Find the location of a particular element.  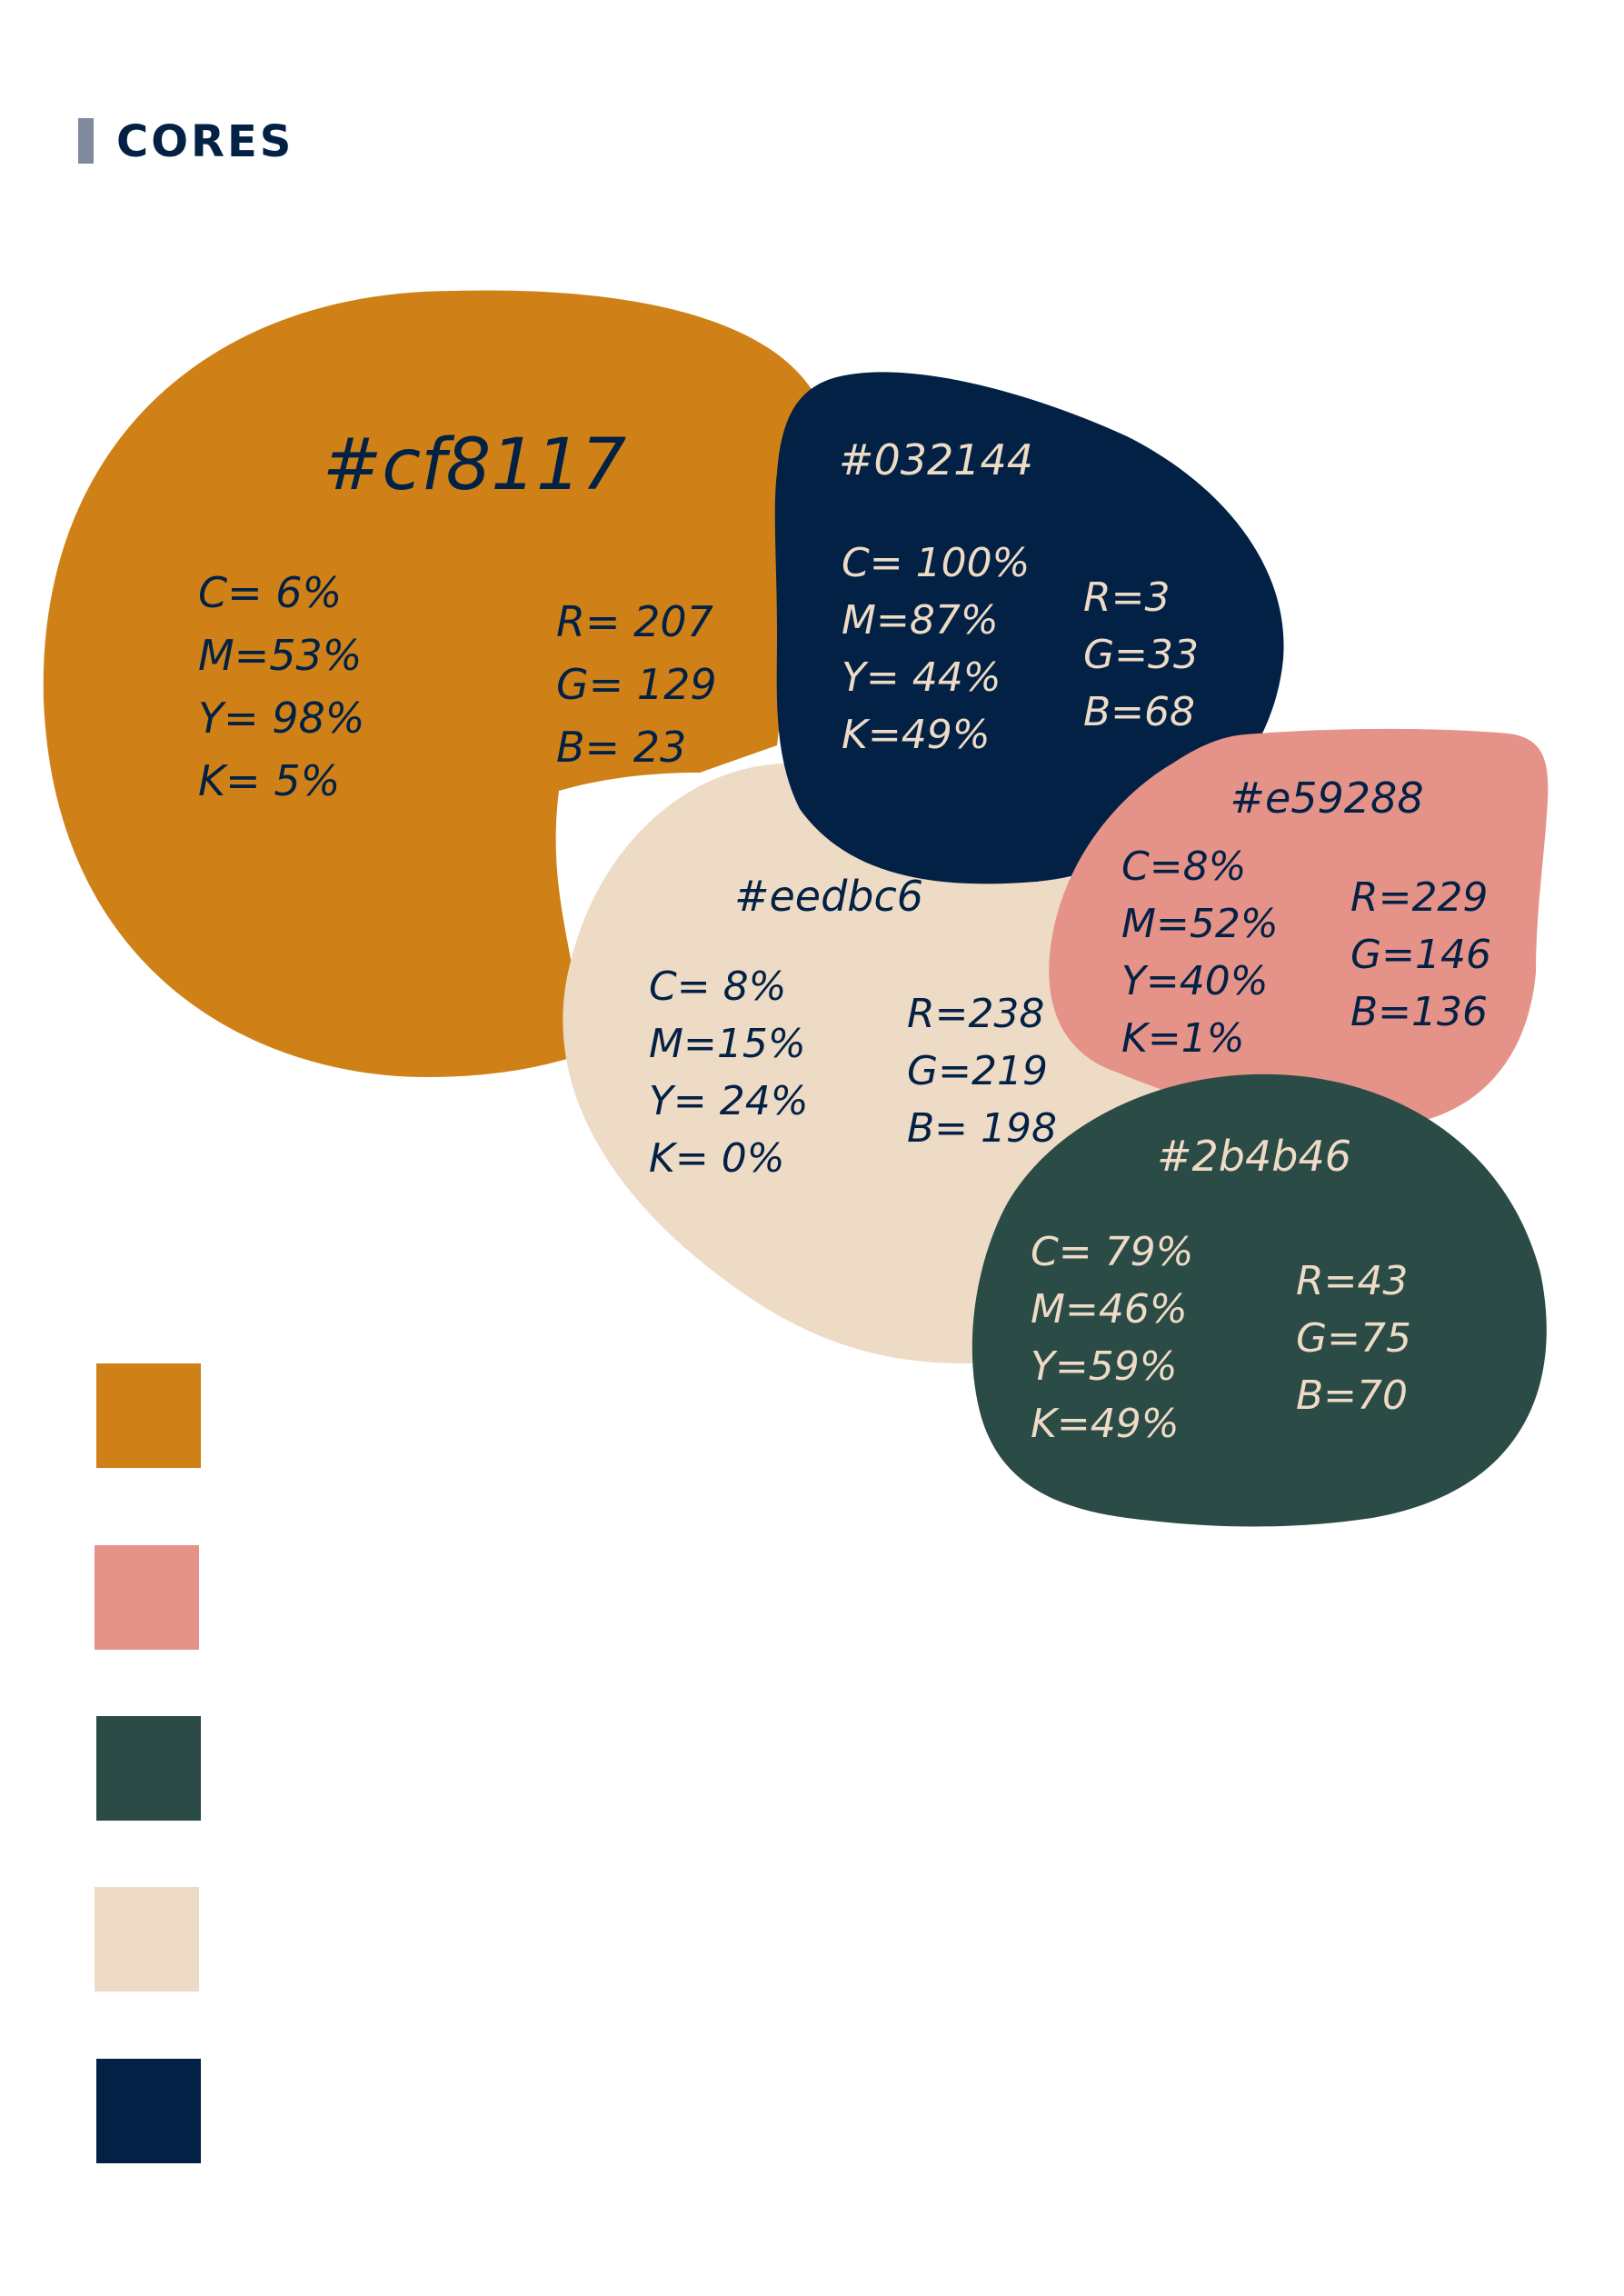

rgb-line: G=33 is located at coordinates (1141, 655).